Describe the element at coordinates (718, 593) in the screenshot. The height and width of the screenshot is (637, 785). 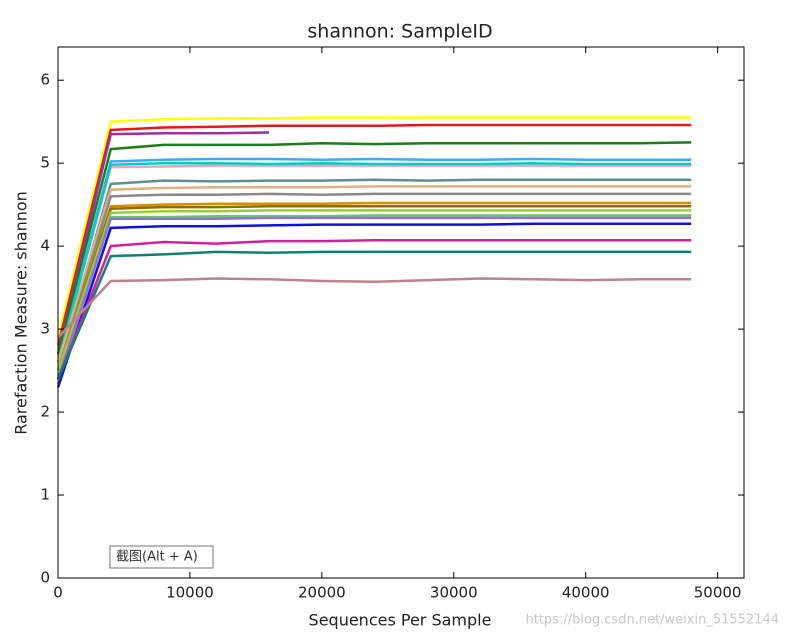
I see `x-tick-label: 50000` at that location.